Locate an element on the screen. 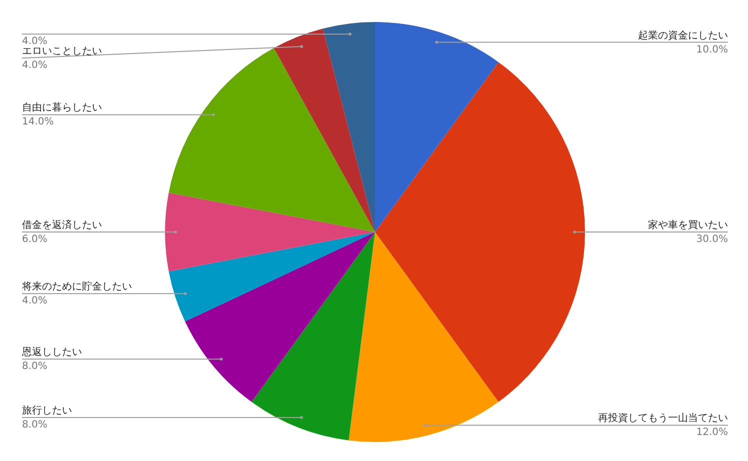 The image size is (748, 461). slice-label: 借金を返済したい is located at coordinates (62, 225).